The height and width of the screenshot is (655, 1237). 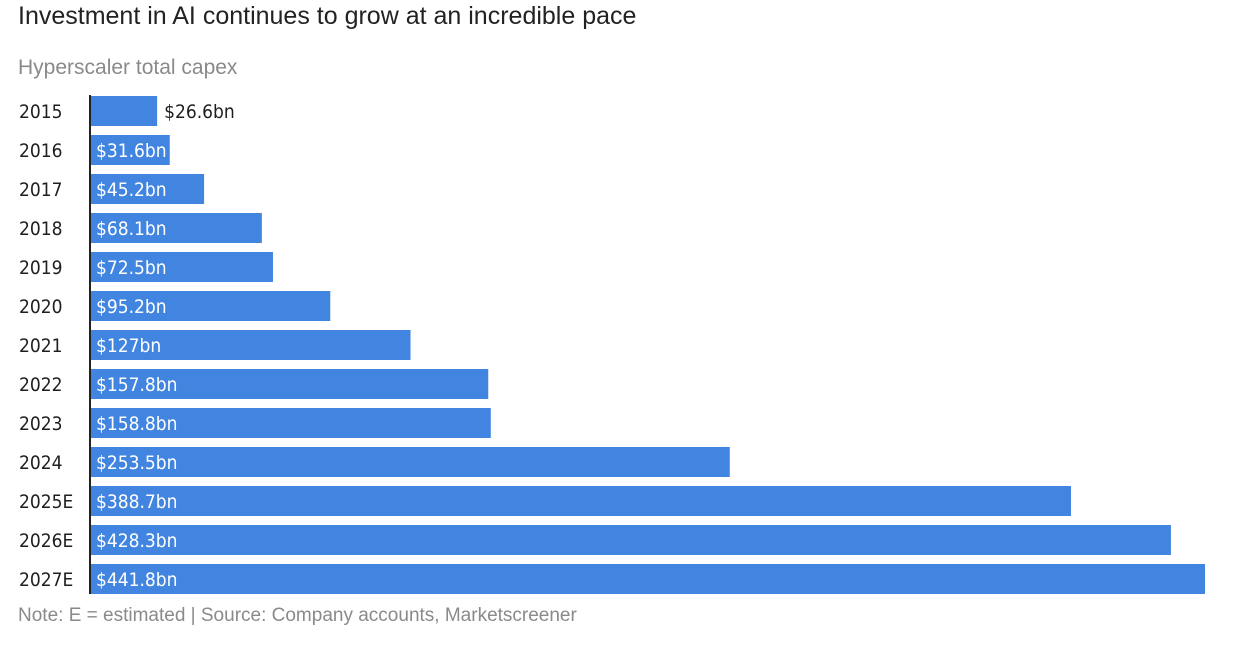 What do you see at coordinates (131, 307) in the screenshot?
I see `data-label: $95.2bn` at bounding box center [131, 307].